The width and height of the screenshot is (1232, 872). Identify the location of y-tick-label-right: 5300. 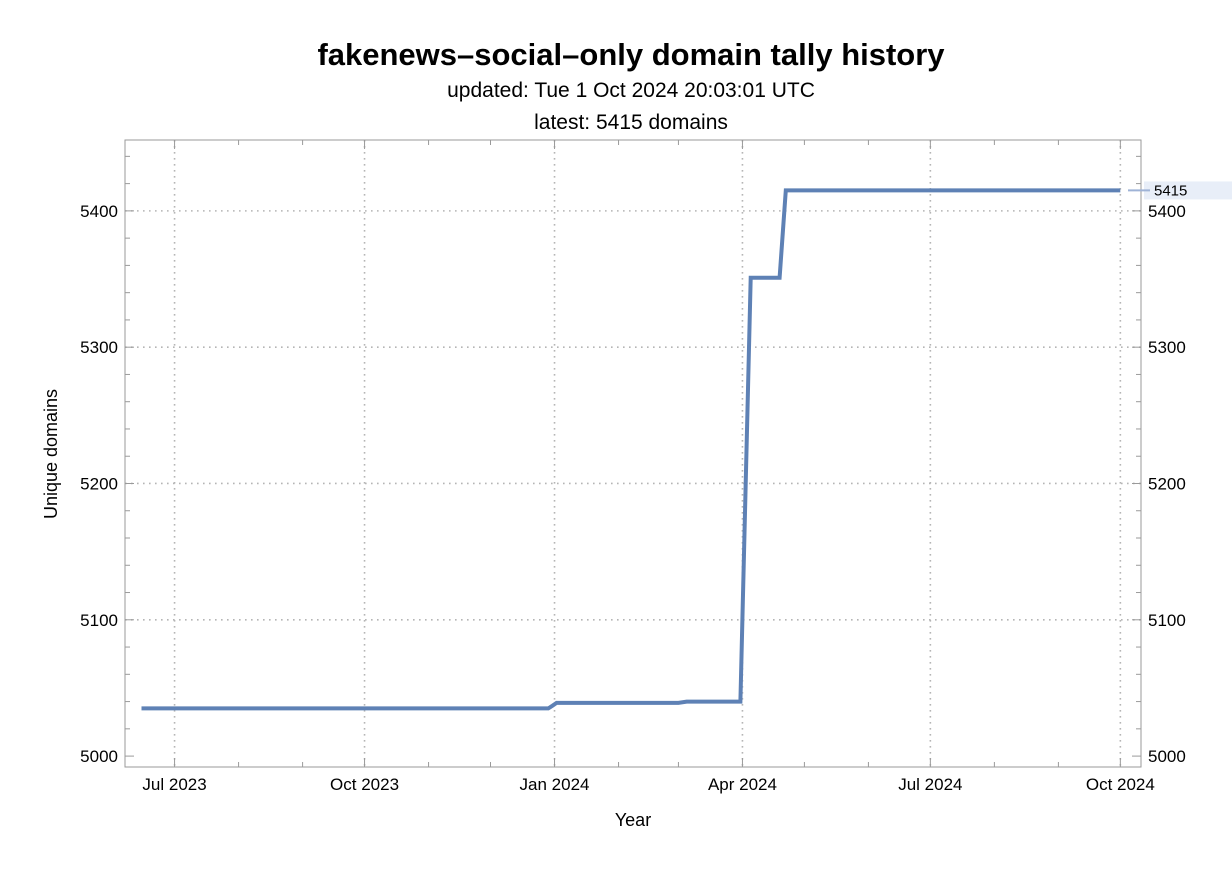
(1167, 347).